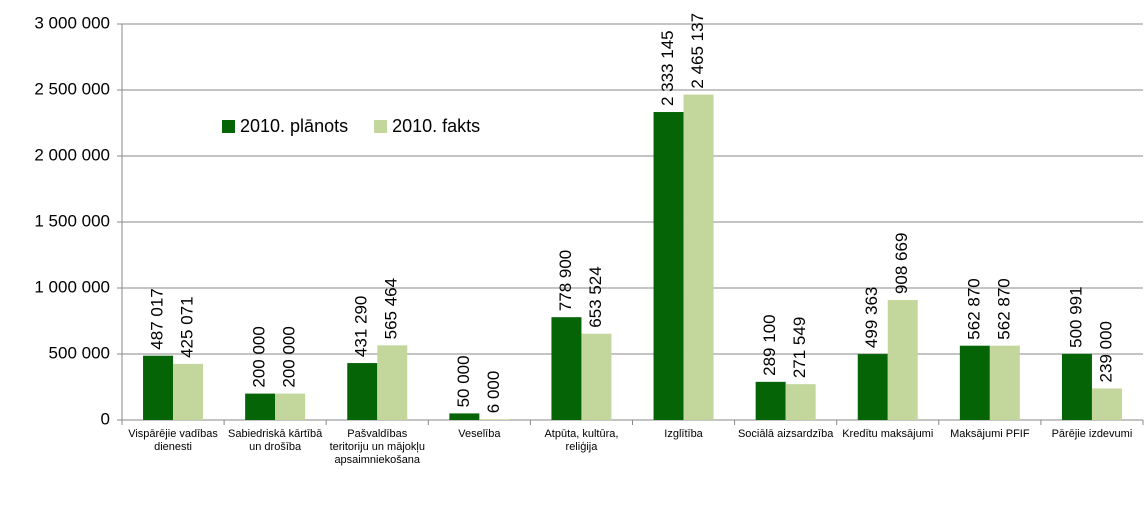 This screenshot has width=1145, height=509. What do you see at coordinates (479, 434) in the screenshot?
I see `x-tick-label: Veselība` at bounding box center [479, 434].